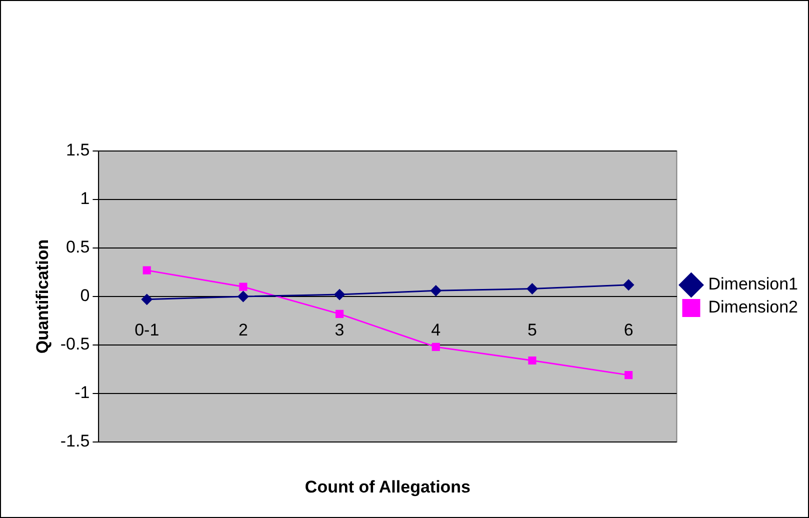 This screenshot has height=518, width=809. What do you see at coordinates (243, 330) in the screenshot?
I see `x-tick-label: 2` at bounding box center [243, 330].